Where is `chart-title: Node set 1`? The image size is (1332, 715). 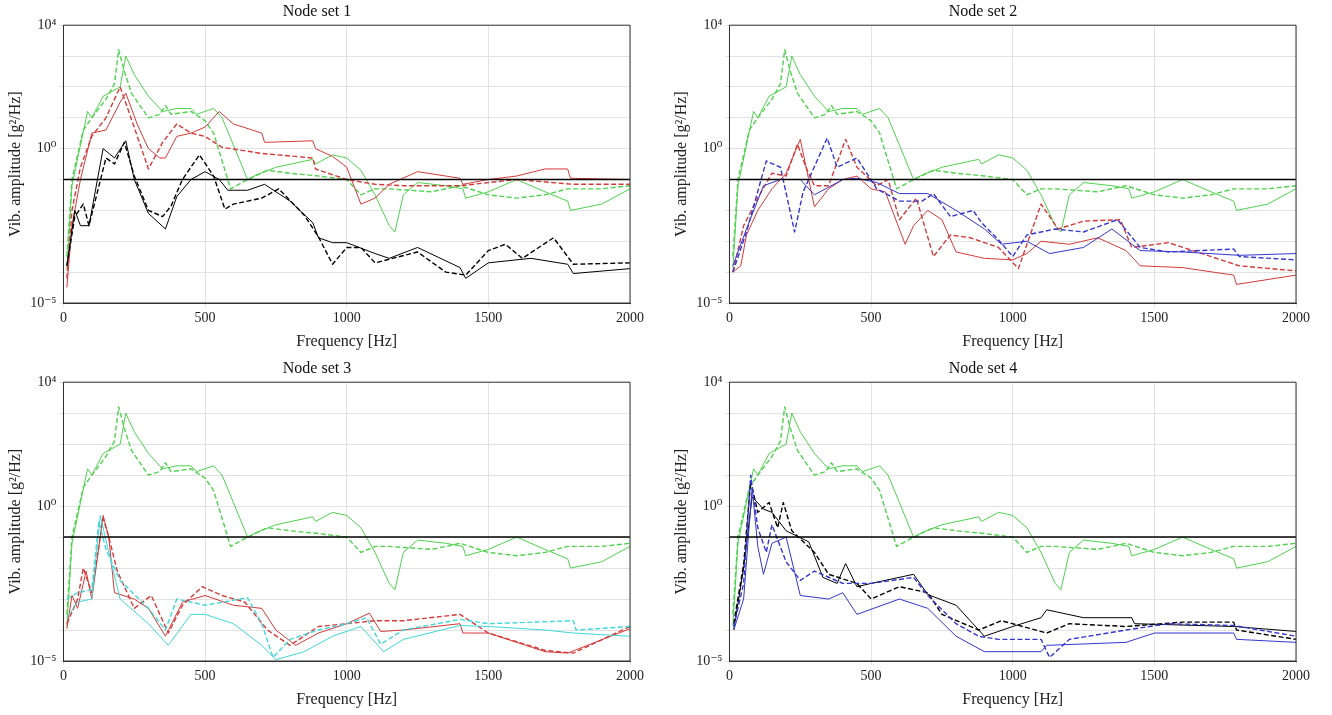 chart-title: Node set 1 is located at coordinates (317, 10).